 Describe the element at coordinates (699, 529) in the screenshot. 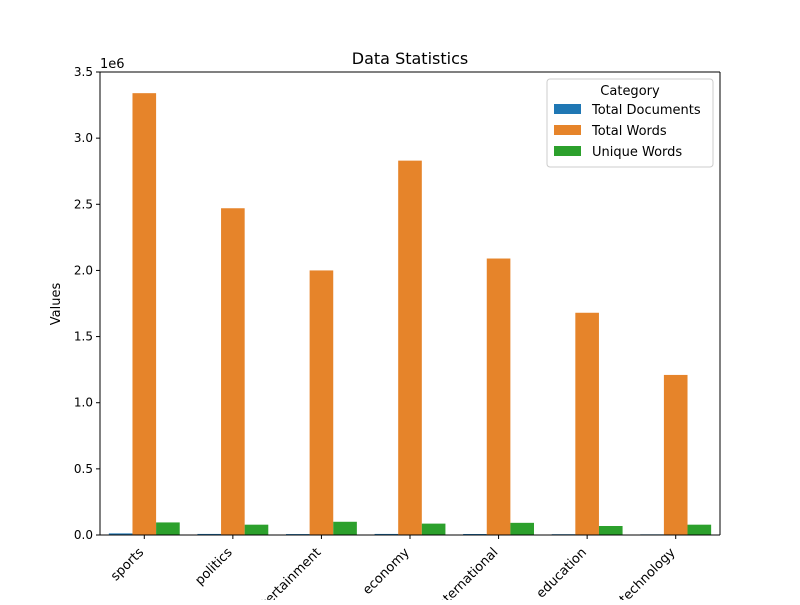

I see `bar-unique-words-technology` at that location.